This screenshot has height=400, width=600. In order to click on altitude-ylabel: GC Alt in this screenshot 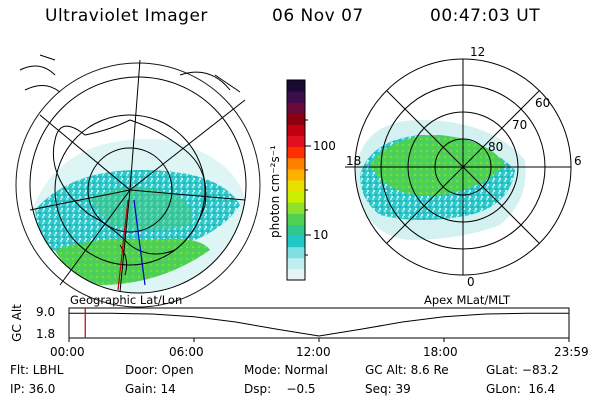, I will do `click(16, 323)`.